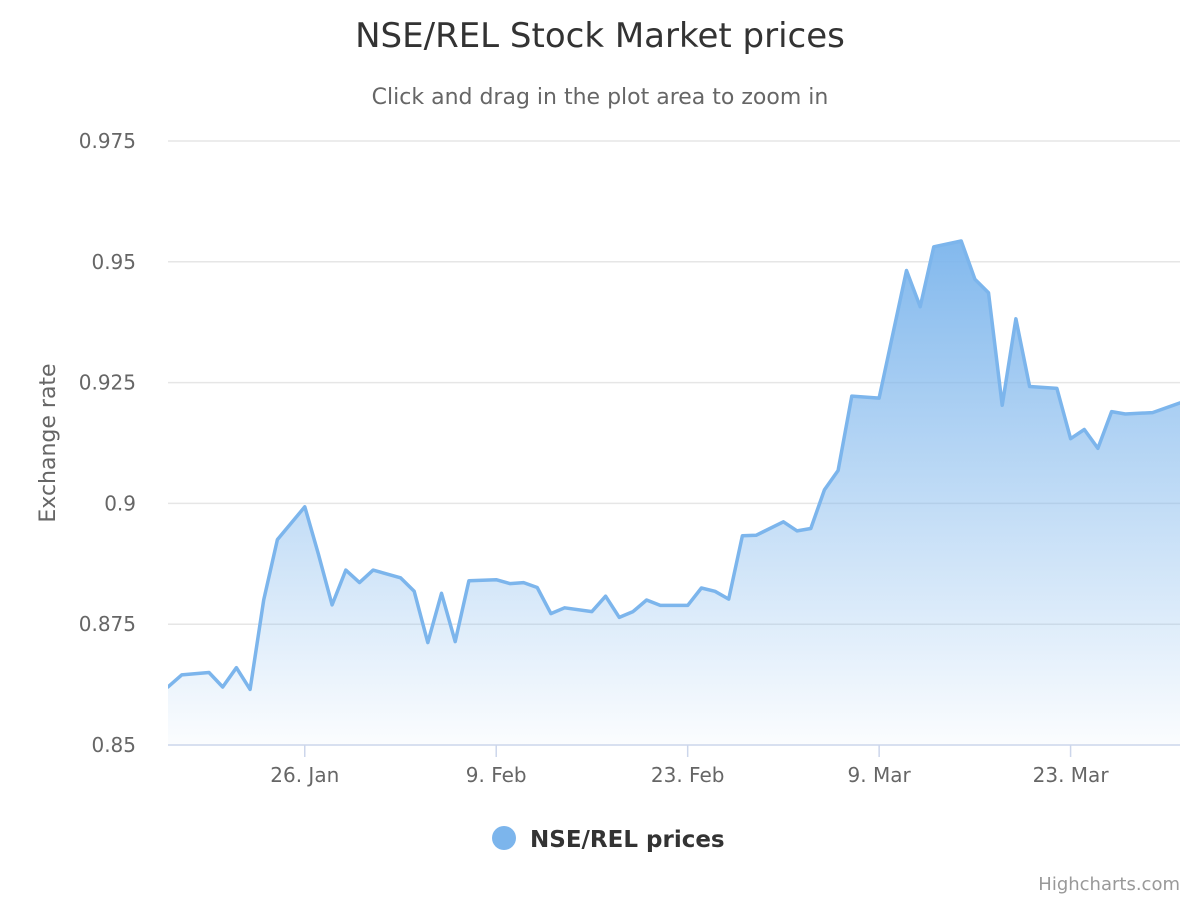 The height and width of the screenshot is (900, 1200). I want to click on credits-link: Highcharts.com, so click(1109, 884).